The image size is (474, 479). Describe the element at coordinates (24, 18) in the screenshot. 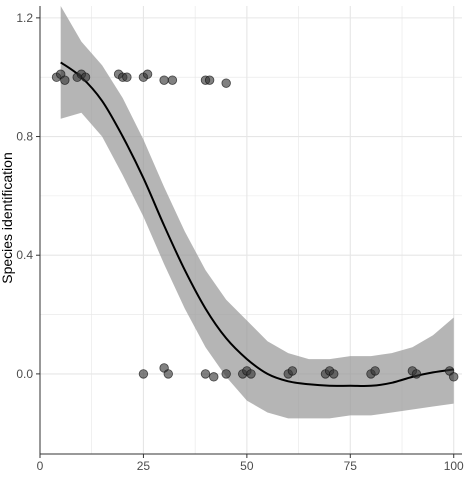

I see `y-tick-label: 1.2` at that location.